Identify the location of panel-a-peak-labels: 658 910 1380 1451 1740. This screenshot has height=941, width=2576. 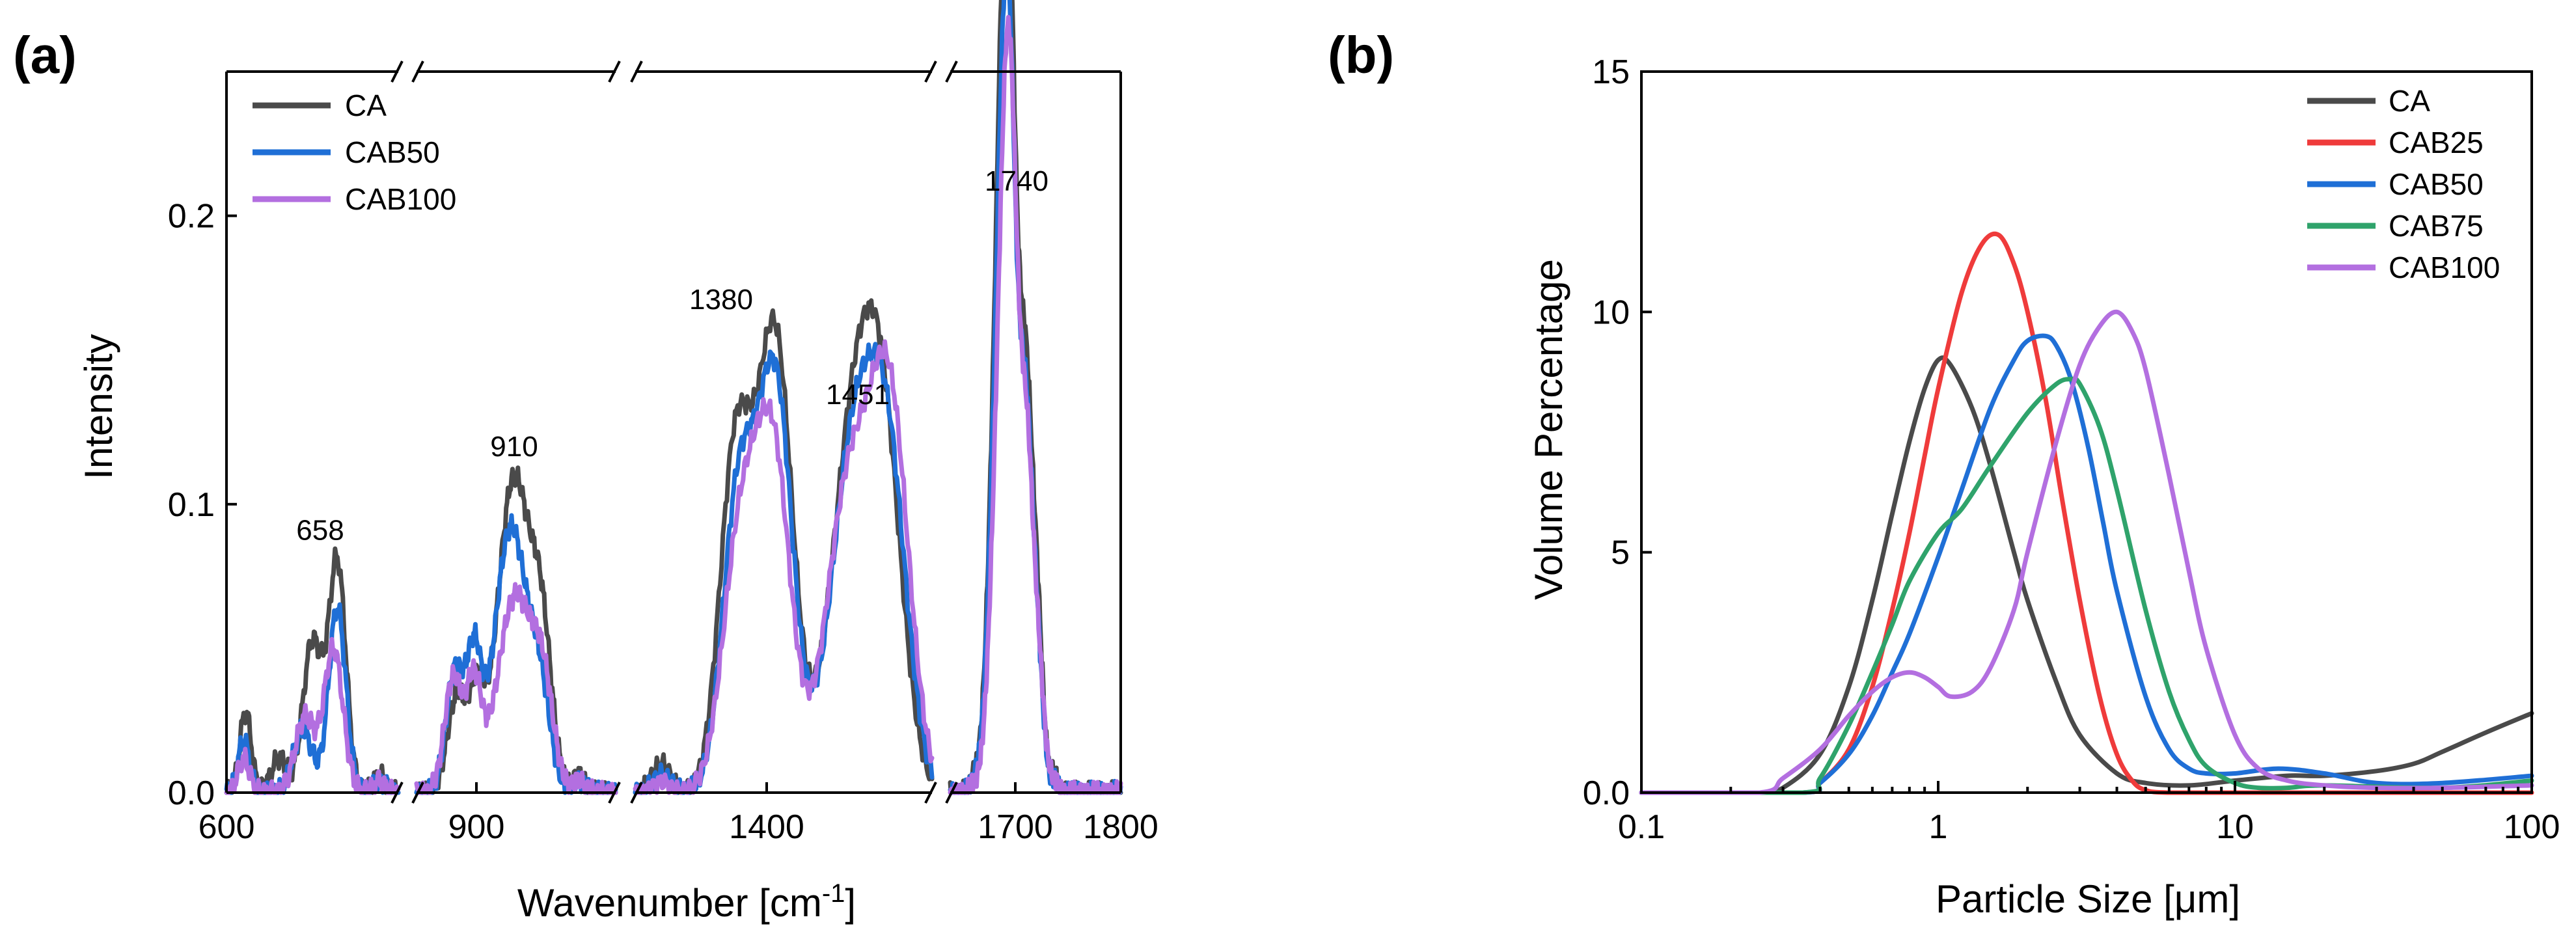
(672, 355).